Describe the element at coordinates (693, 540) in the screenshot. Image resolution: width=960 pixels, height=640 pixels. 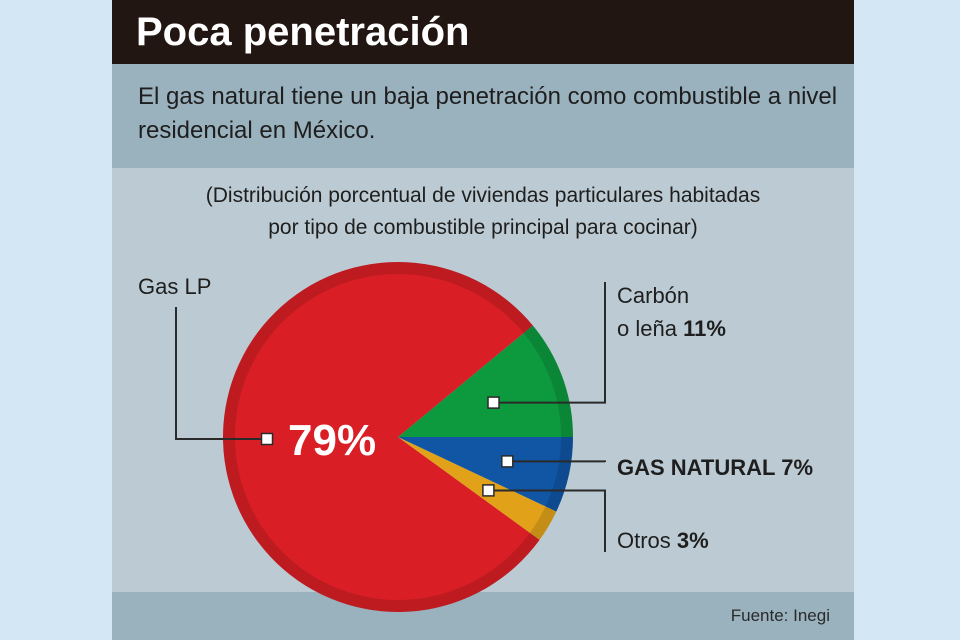
I see `otros-value-label: 3%` at that location.